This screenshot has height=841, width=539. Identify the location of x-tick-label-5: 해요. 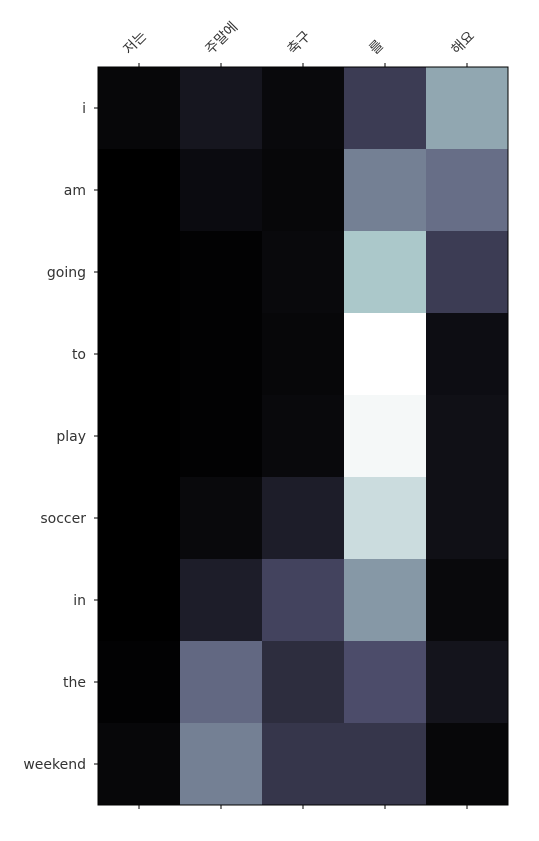
(464, 43).